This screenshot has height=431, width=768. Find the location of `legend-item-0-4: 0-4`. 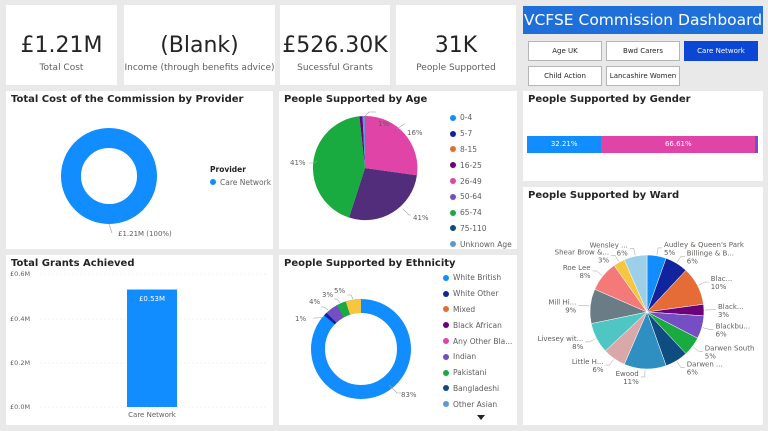

legend-item-0-4: 0-4 is located at coordinates (481, 118).